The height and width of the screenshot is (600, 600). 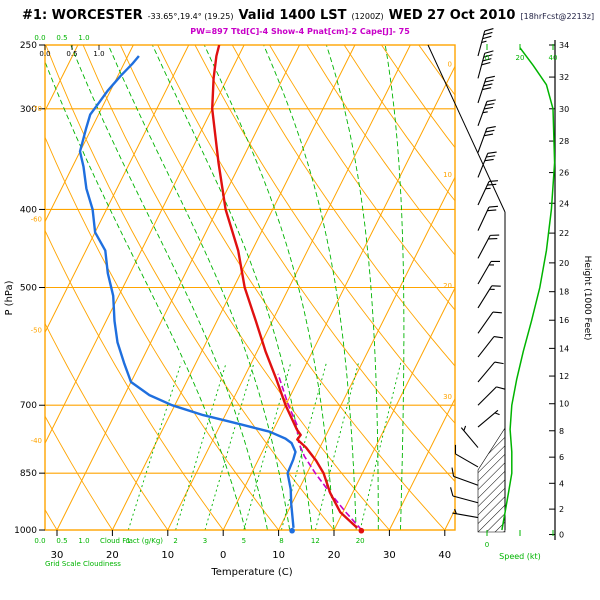 What do you see at coordinates (83, 564) in the screenshot?
I see `svg-text: Grid Scale Cloudiness` at bounding box center [83, 564].